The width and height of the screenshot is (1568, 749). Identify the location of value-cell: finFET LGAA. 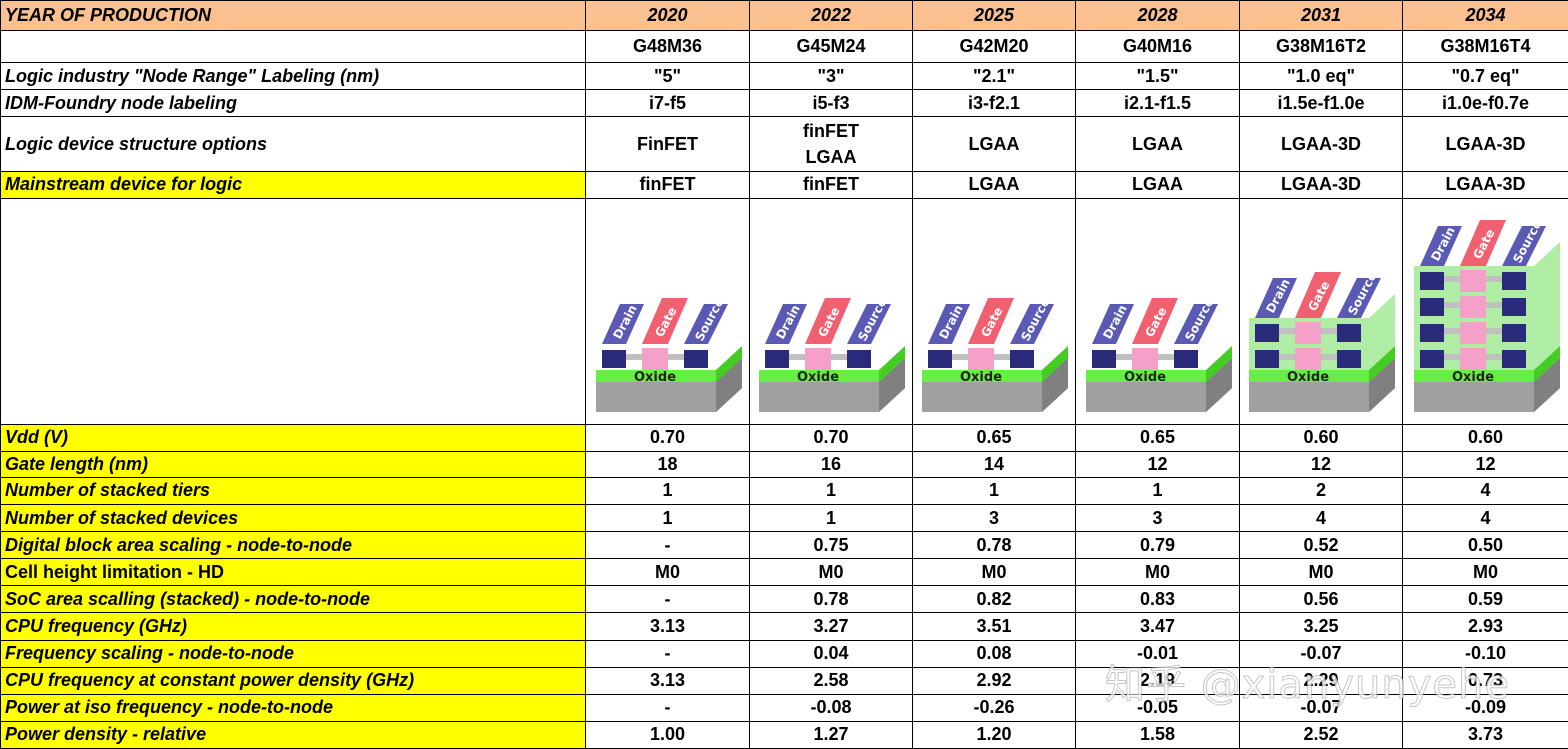
(831, 144).